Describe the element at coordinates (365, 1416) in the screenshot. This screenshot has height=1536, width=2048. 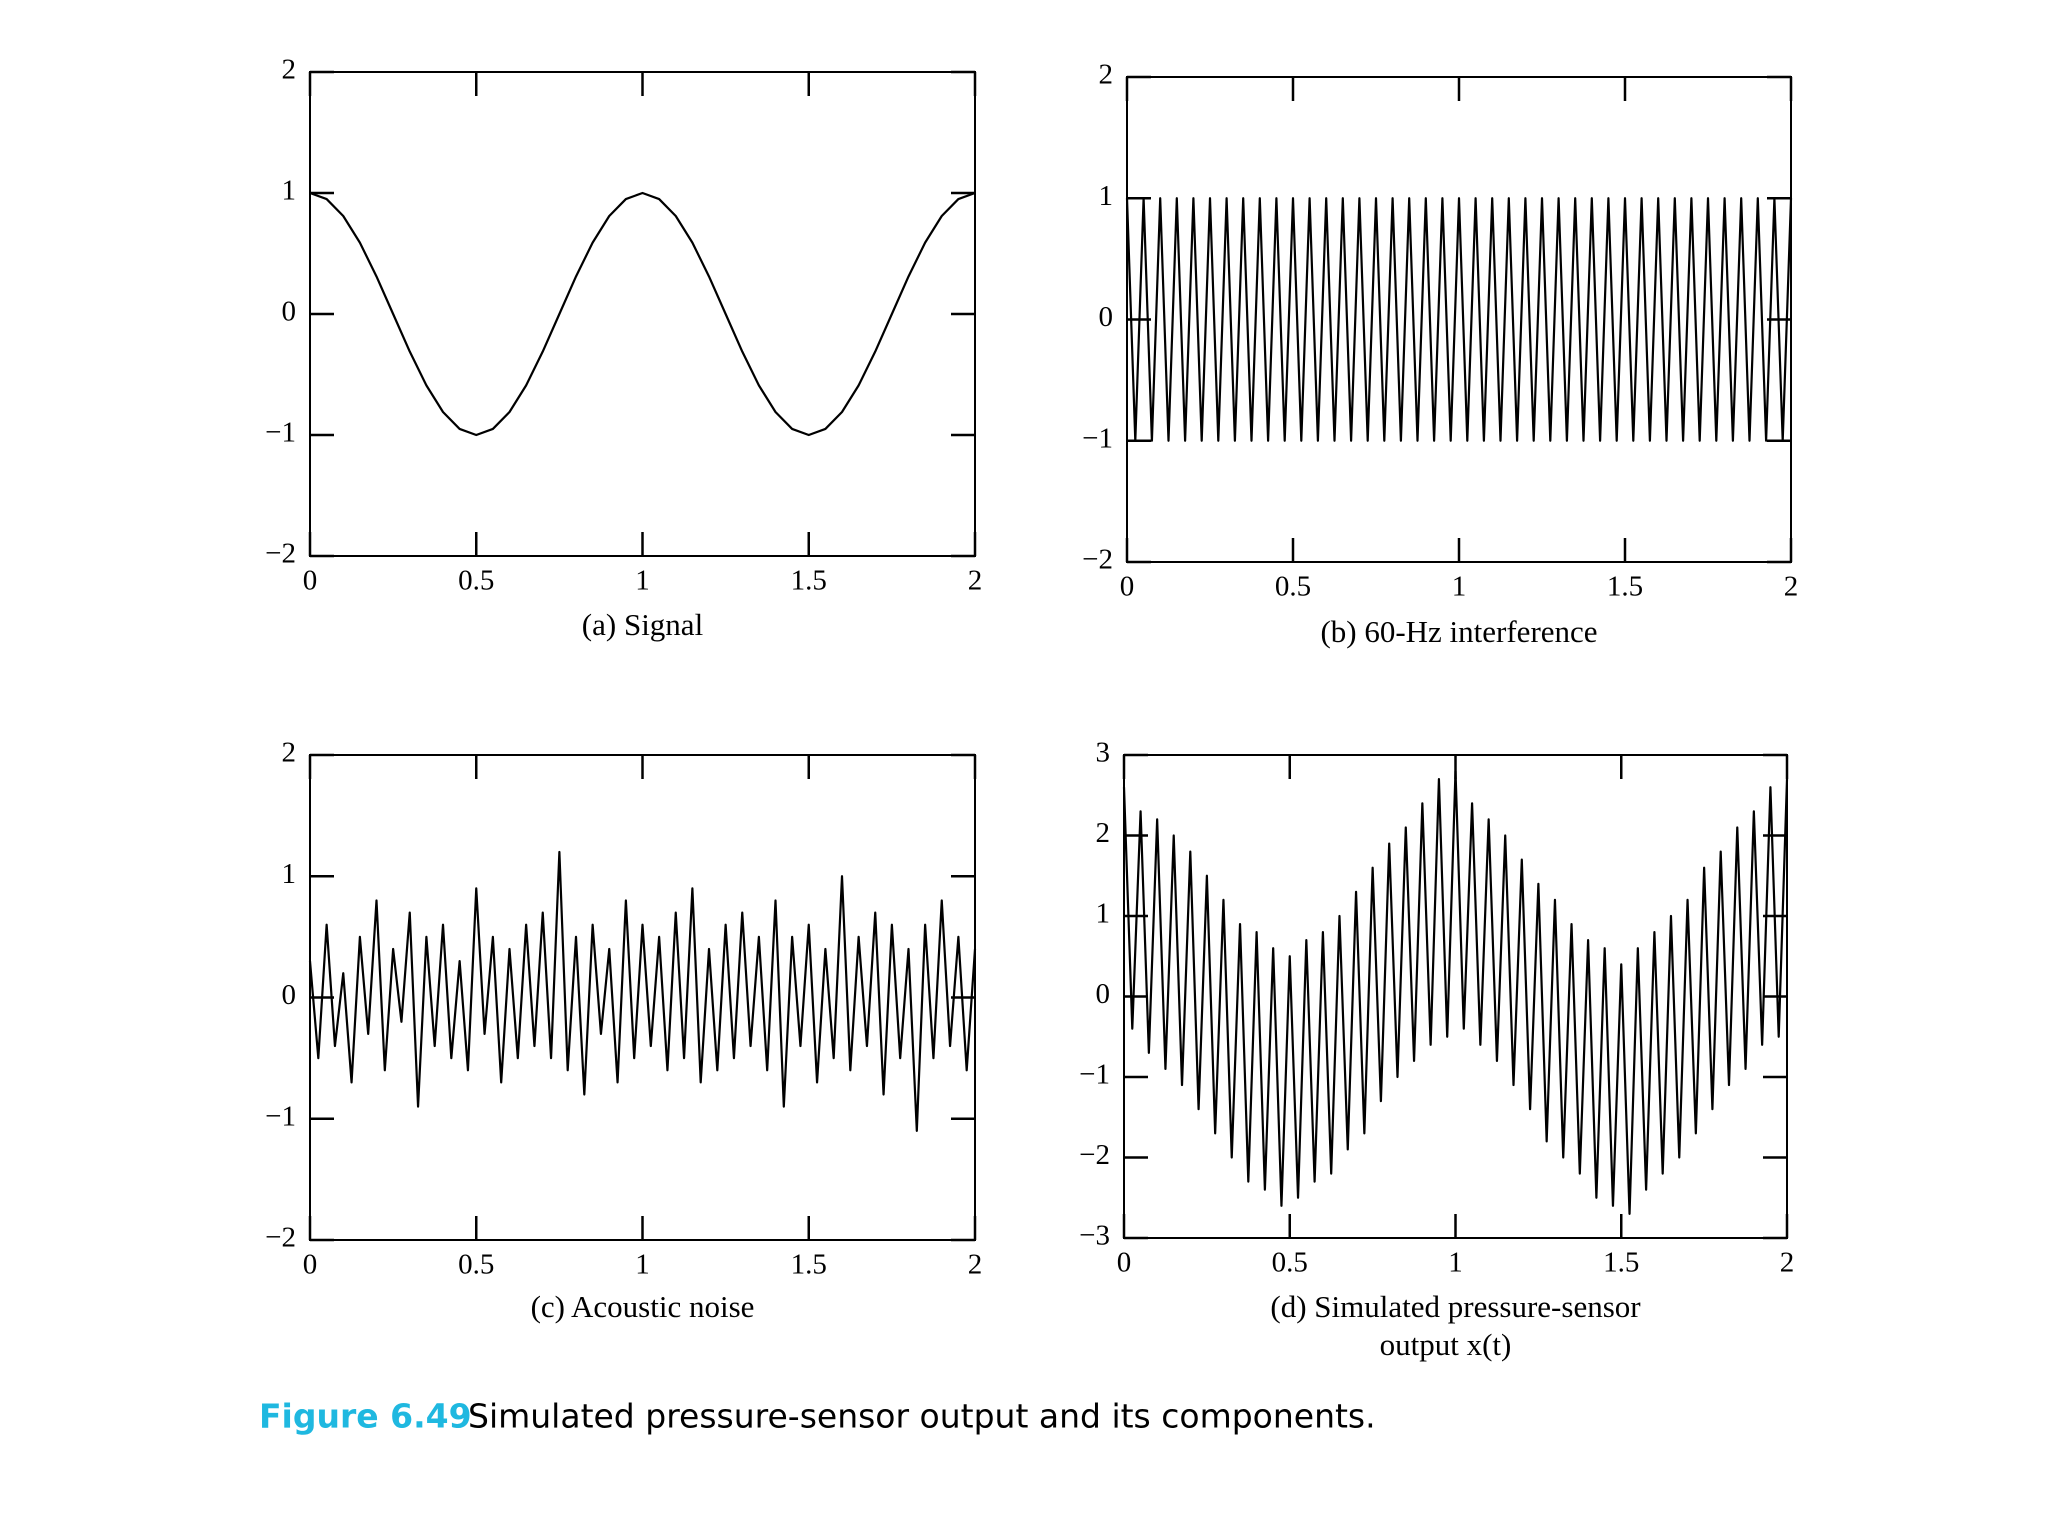
I see `figure-label: Figure 6.49` at that location.